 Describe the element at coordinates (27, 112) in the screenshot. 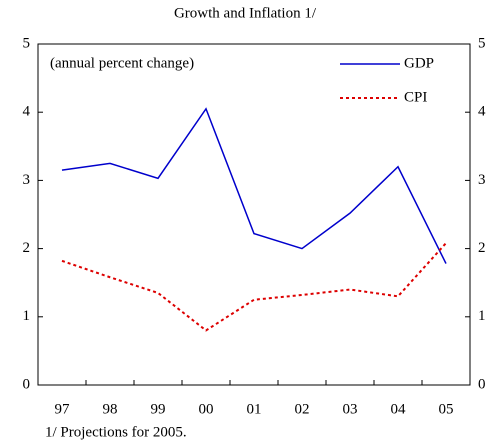

I see `y-tick-label: 4` at that location.